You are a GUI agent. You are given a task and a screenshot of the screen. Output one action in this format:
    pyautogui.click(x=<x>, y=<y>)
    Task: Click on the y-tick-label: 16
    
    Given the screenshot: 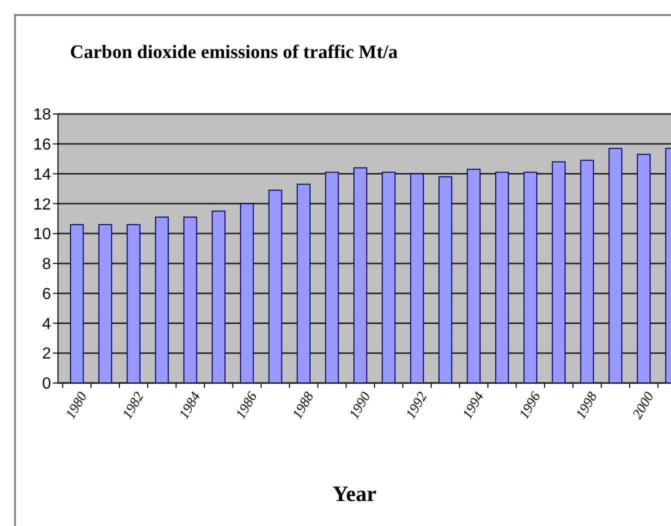 What is the action you would take?
    pyautogui.click(x=42, y=145)
    